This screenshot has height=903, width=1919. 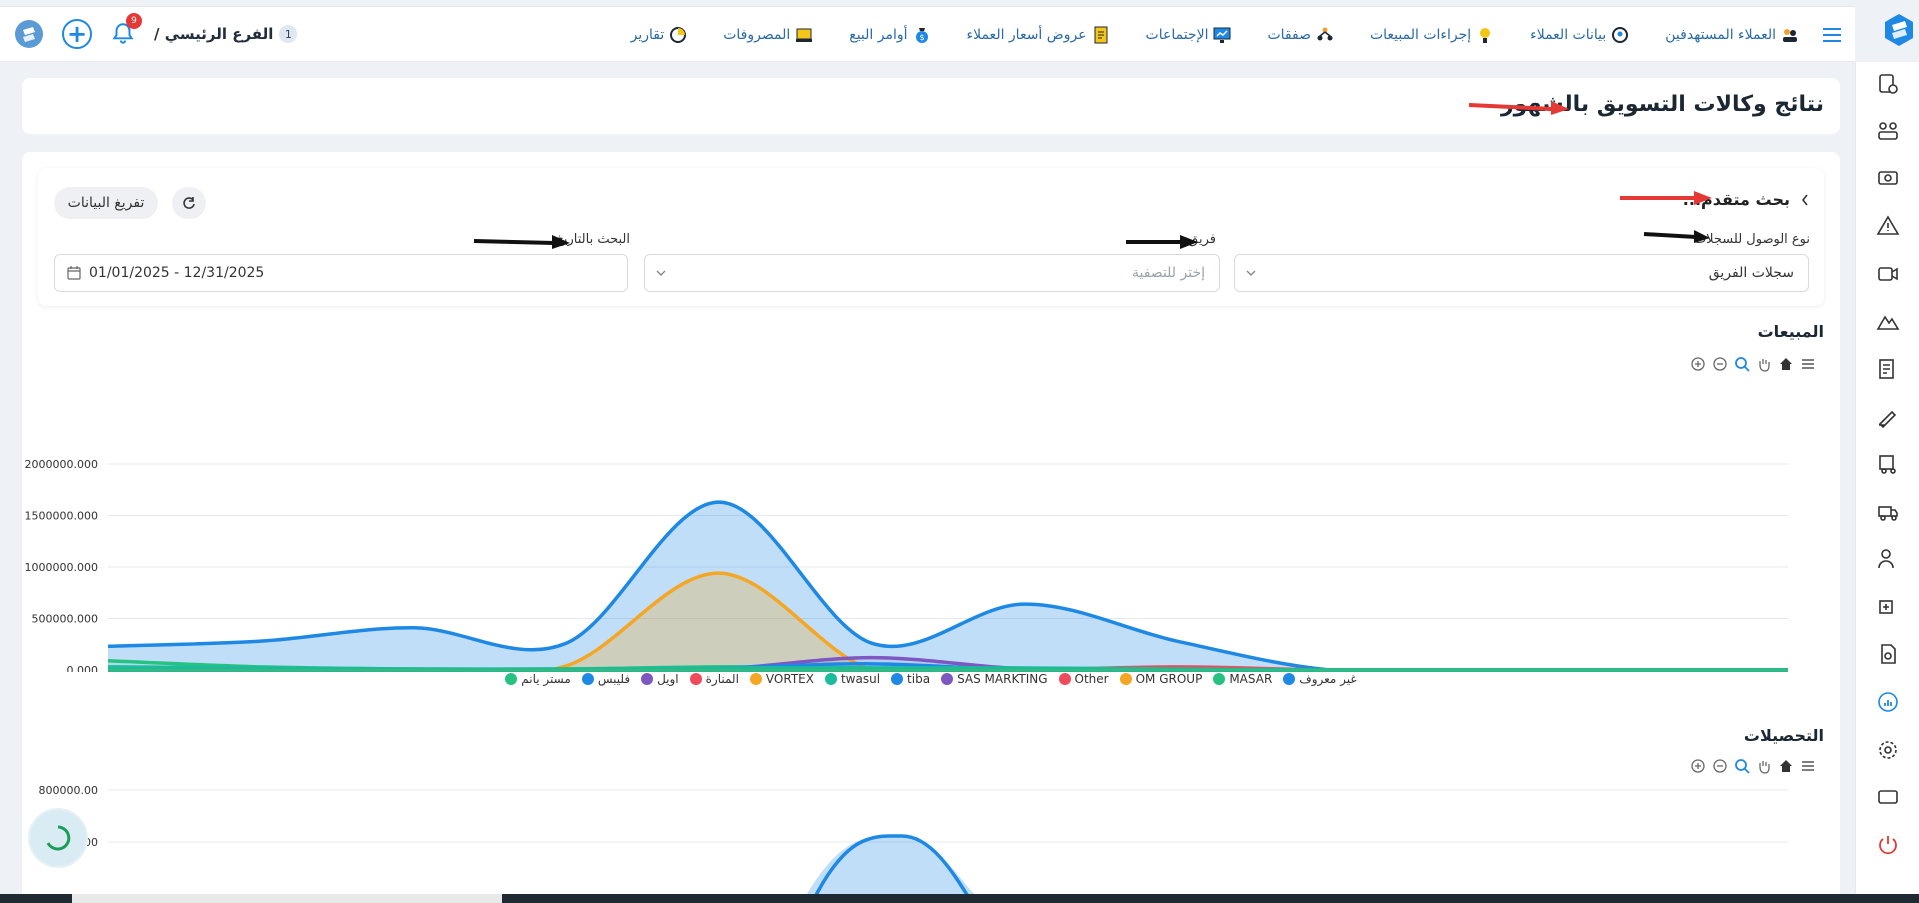 What do you see at coordinates (1888, 845) in the screenshot?
I see `sidebar-power-icon` at bounding box center [1888, 845].